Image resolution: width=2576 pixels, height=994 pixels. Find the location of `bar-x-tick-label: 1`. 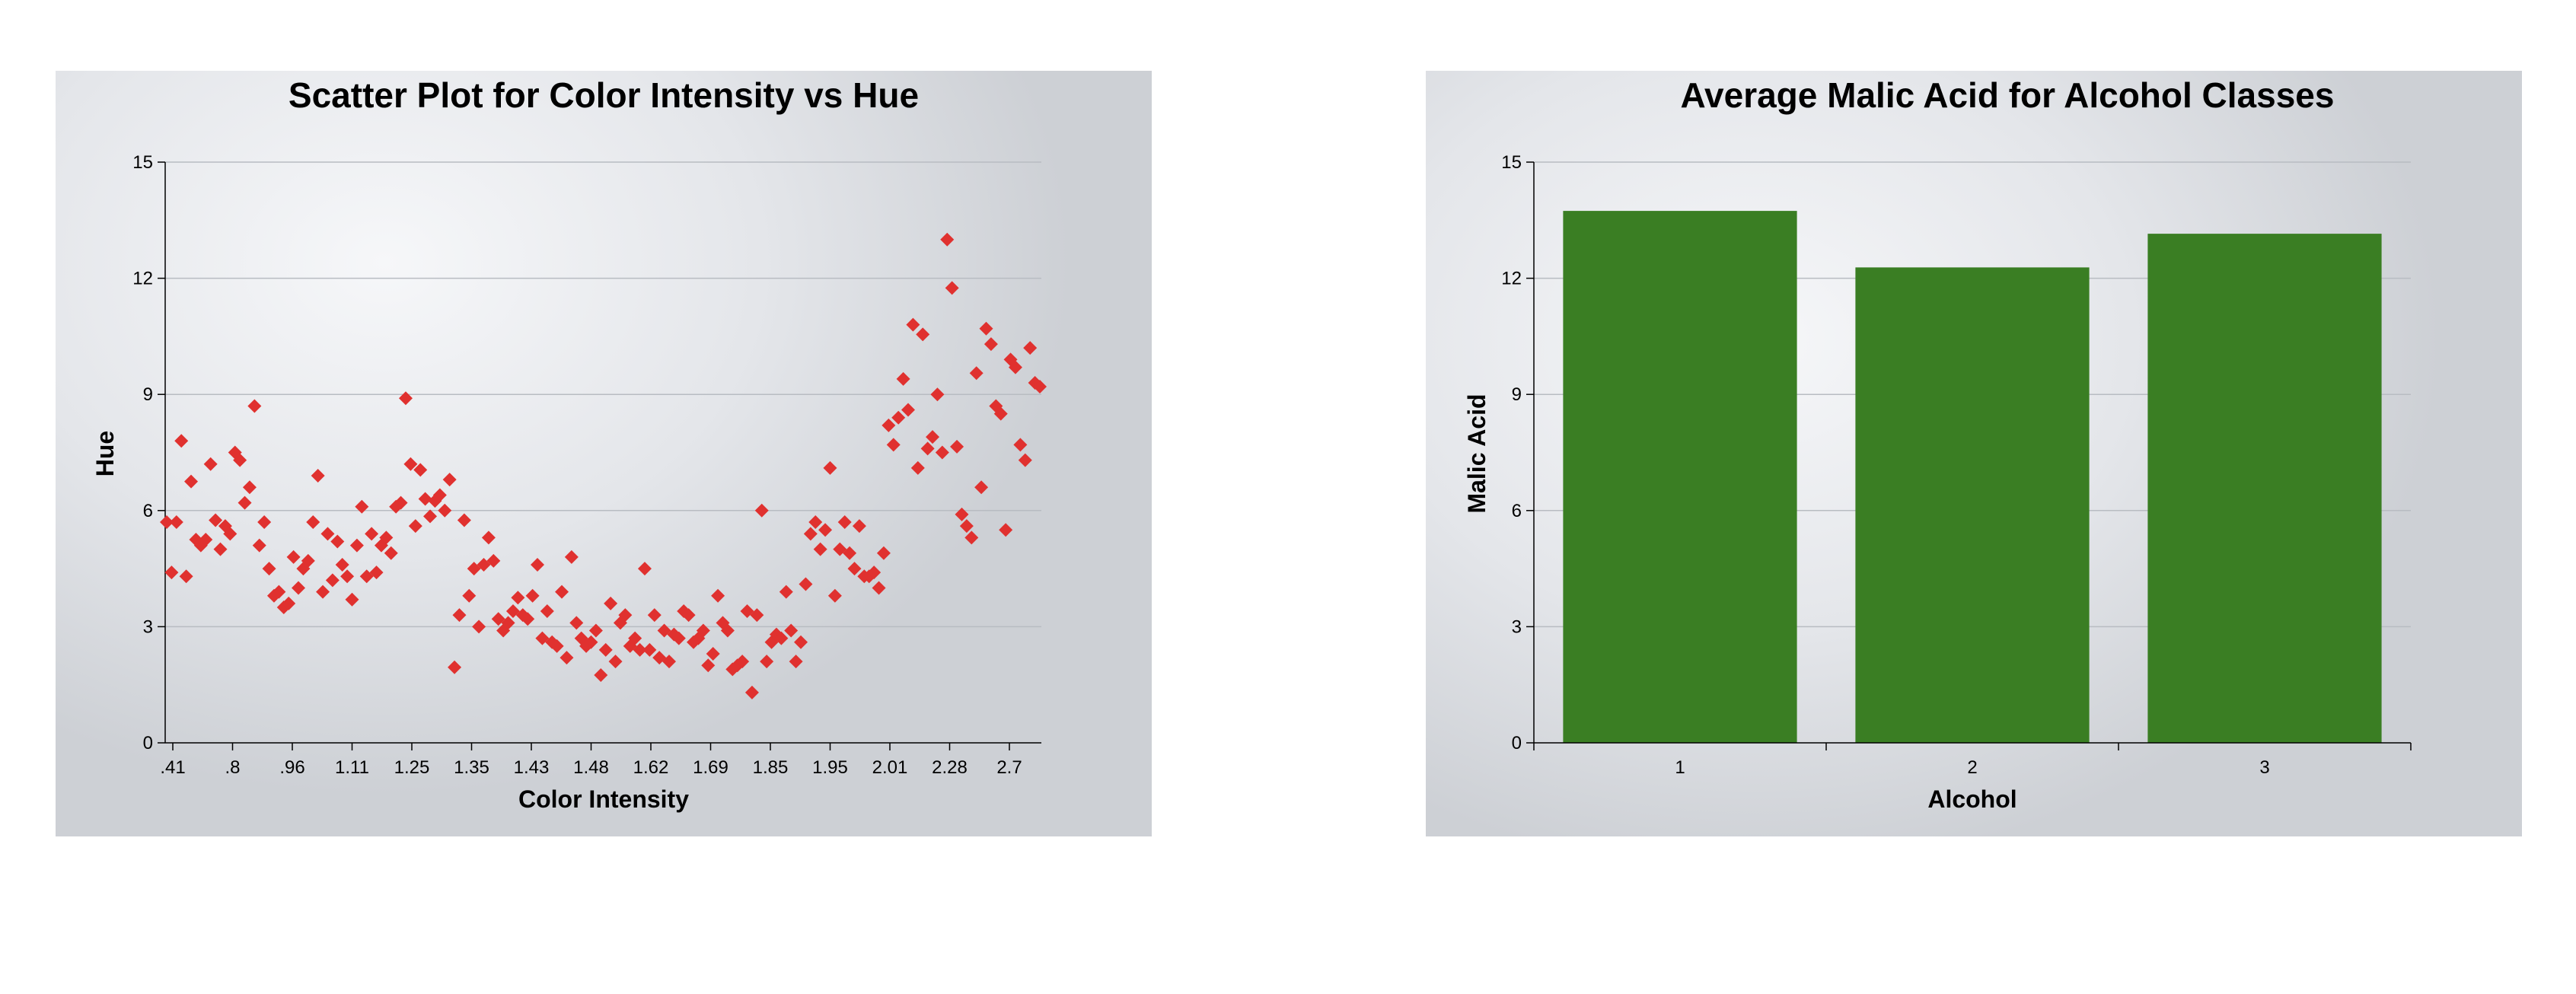

bar-x-tick-label: 1 is located at coordinates (1680, 768).